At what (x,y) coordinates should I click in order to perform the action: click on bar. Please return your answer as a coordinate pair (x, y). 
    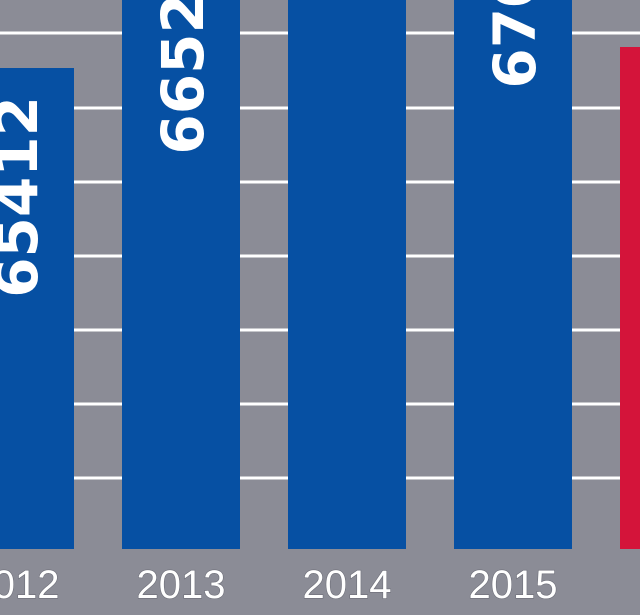
    Looking at the image, I should click on (37, 308).